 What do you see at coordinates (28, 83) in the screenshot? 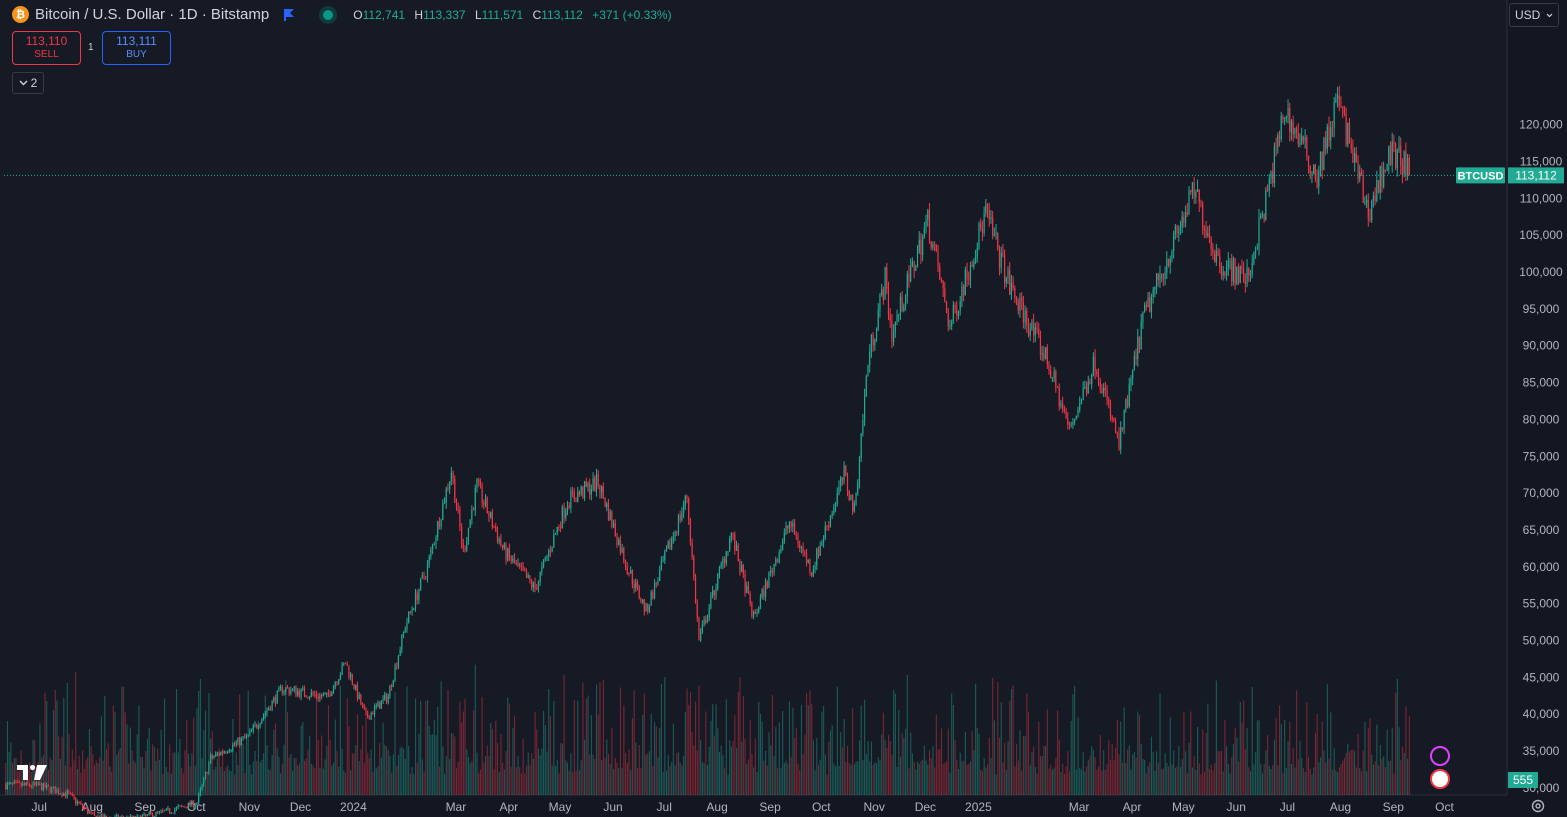
I see `indicators-toggle-button: 2` at bounding box center [28, 83].